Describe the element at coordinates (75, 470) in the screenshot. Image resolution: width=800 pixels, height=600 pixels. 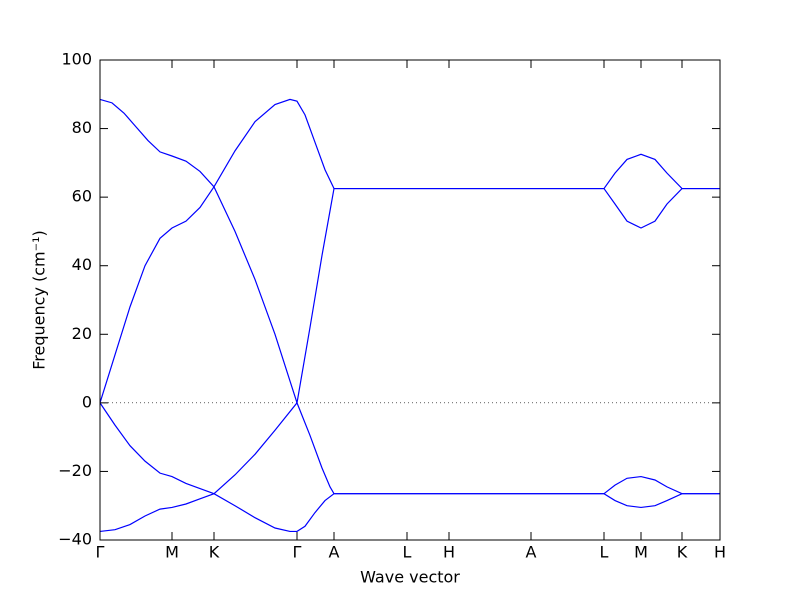
I see `y-tick-label: −20` at that location.